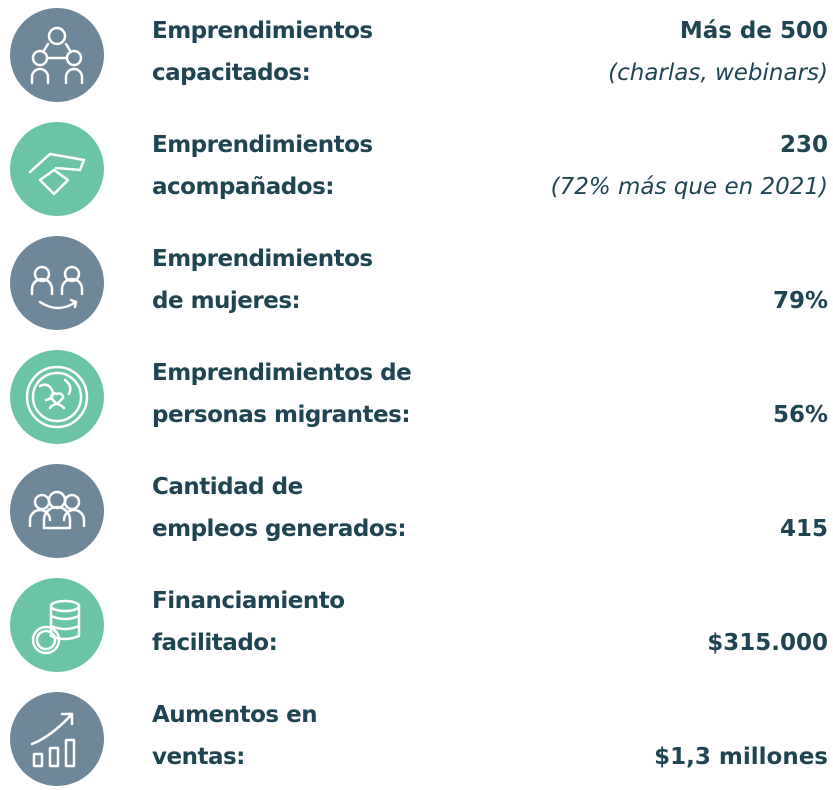  I want to click on stat-note: (72% más que en 2021), so click(689, 187).